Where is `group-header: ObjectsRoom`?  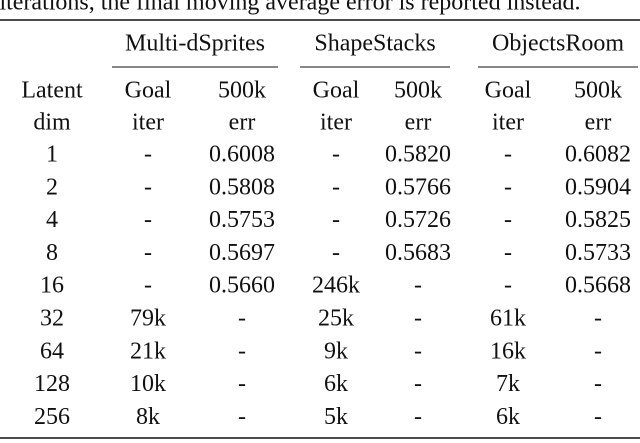 group-header: ObjectsRoom is located at coordinates (558, 44).